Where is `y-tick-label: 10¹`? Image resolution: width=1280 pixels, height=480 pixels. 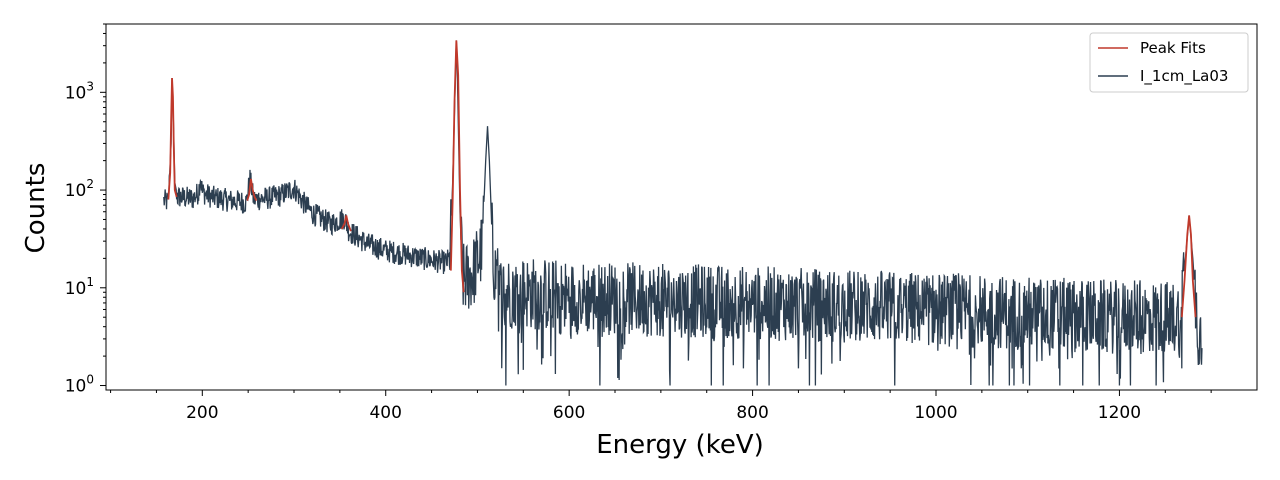
y-tick-label: 10¹ is located at coordinates (79, 287).